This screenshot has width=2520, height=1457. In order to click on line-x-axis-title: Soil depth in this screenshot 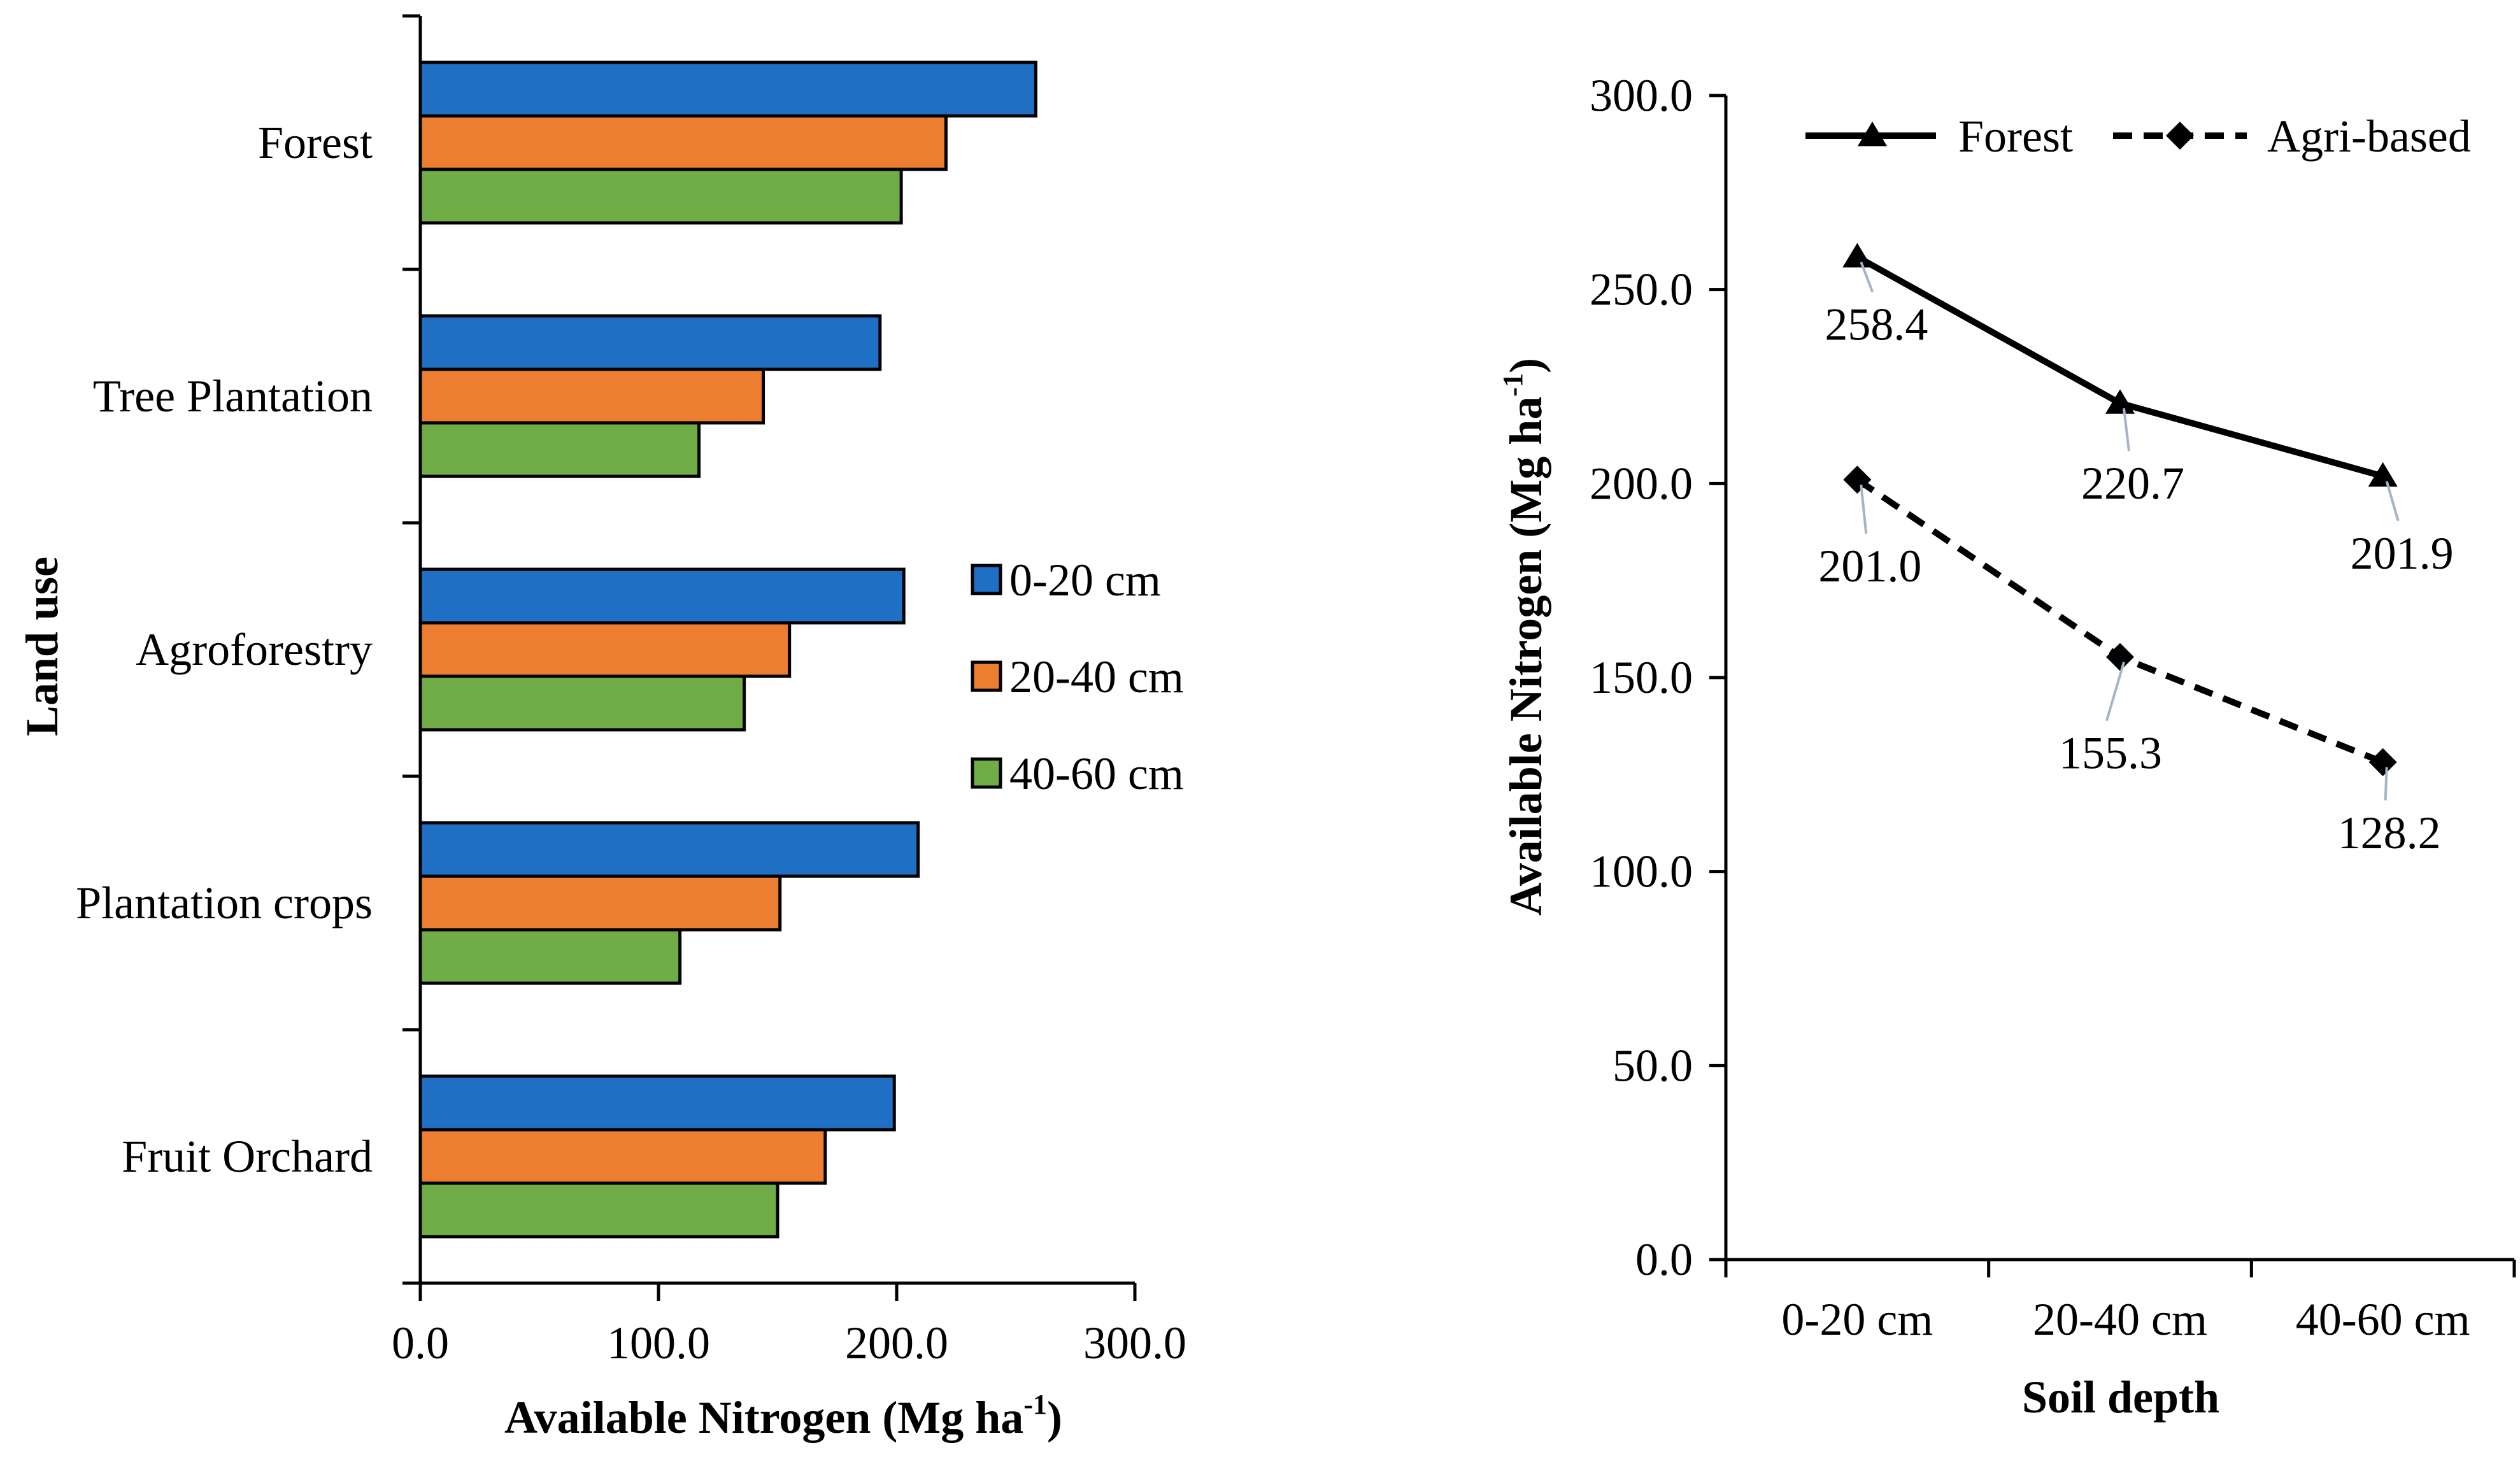, I will do `click(2120, 1398)`.